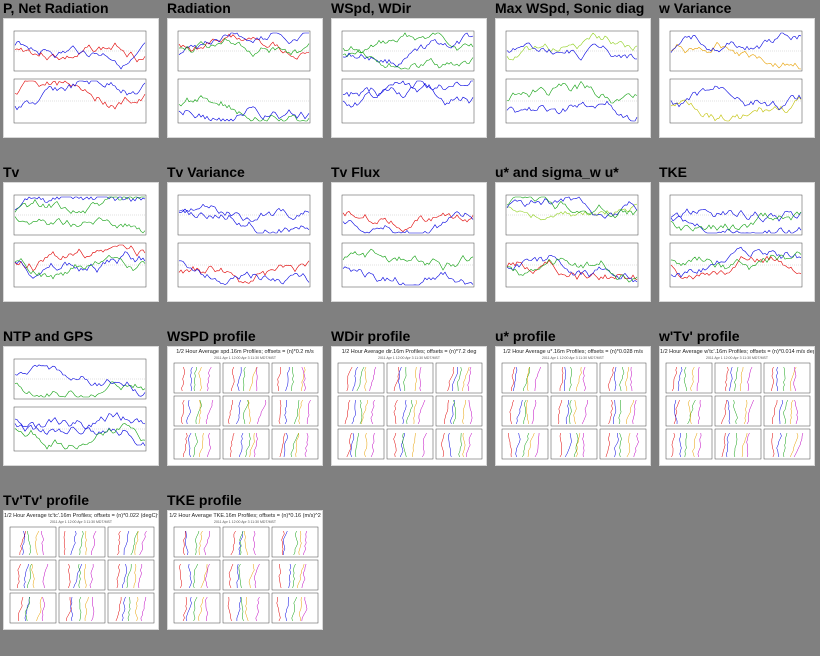 This screenshot has width=820, height=656. Describe the element at coordinates (11, 172) in the screenshot. I see `plot-title: Tv` at that location.